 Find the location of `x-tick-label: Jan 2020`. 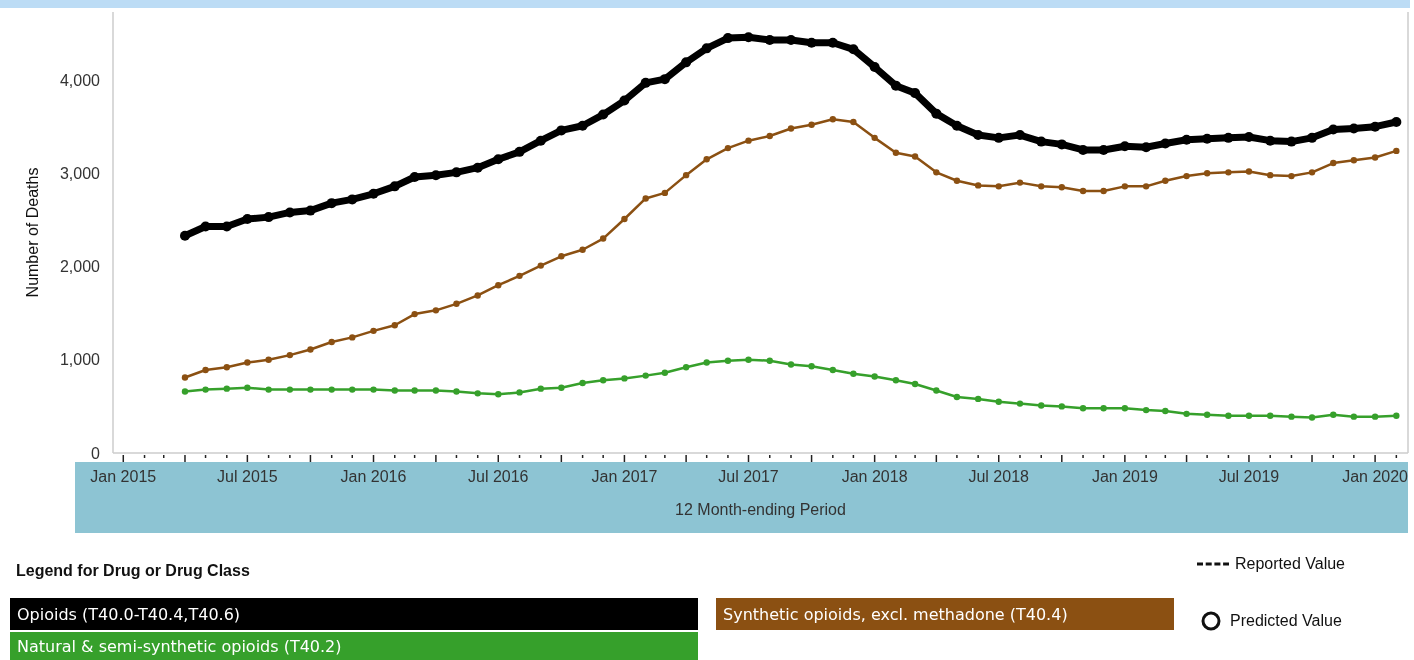

x-tick-label: Jan 2020 is located at coordinates (1375, 476).